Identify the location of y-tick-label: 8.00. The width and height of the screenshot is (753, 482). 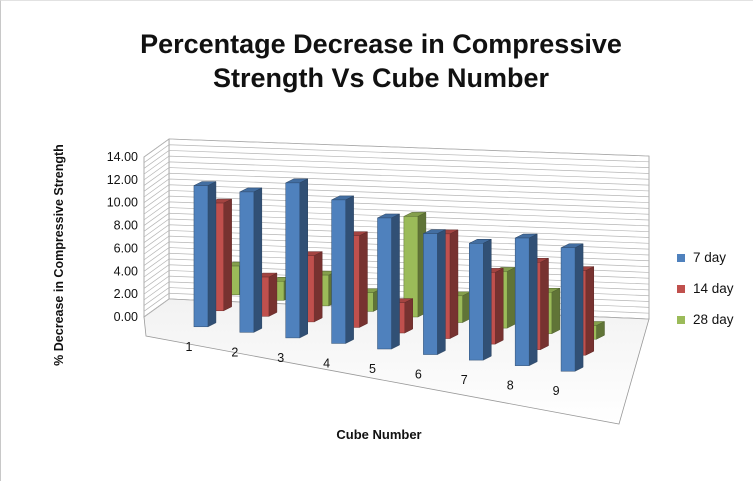
(126, 226).